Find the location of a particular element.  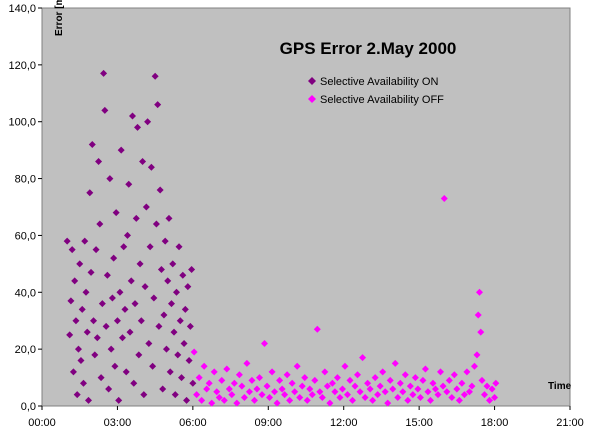

legend-label-sa-on: Selective Availability ON is located at coordinates (379, 82).